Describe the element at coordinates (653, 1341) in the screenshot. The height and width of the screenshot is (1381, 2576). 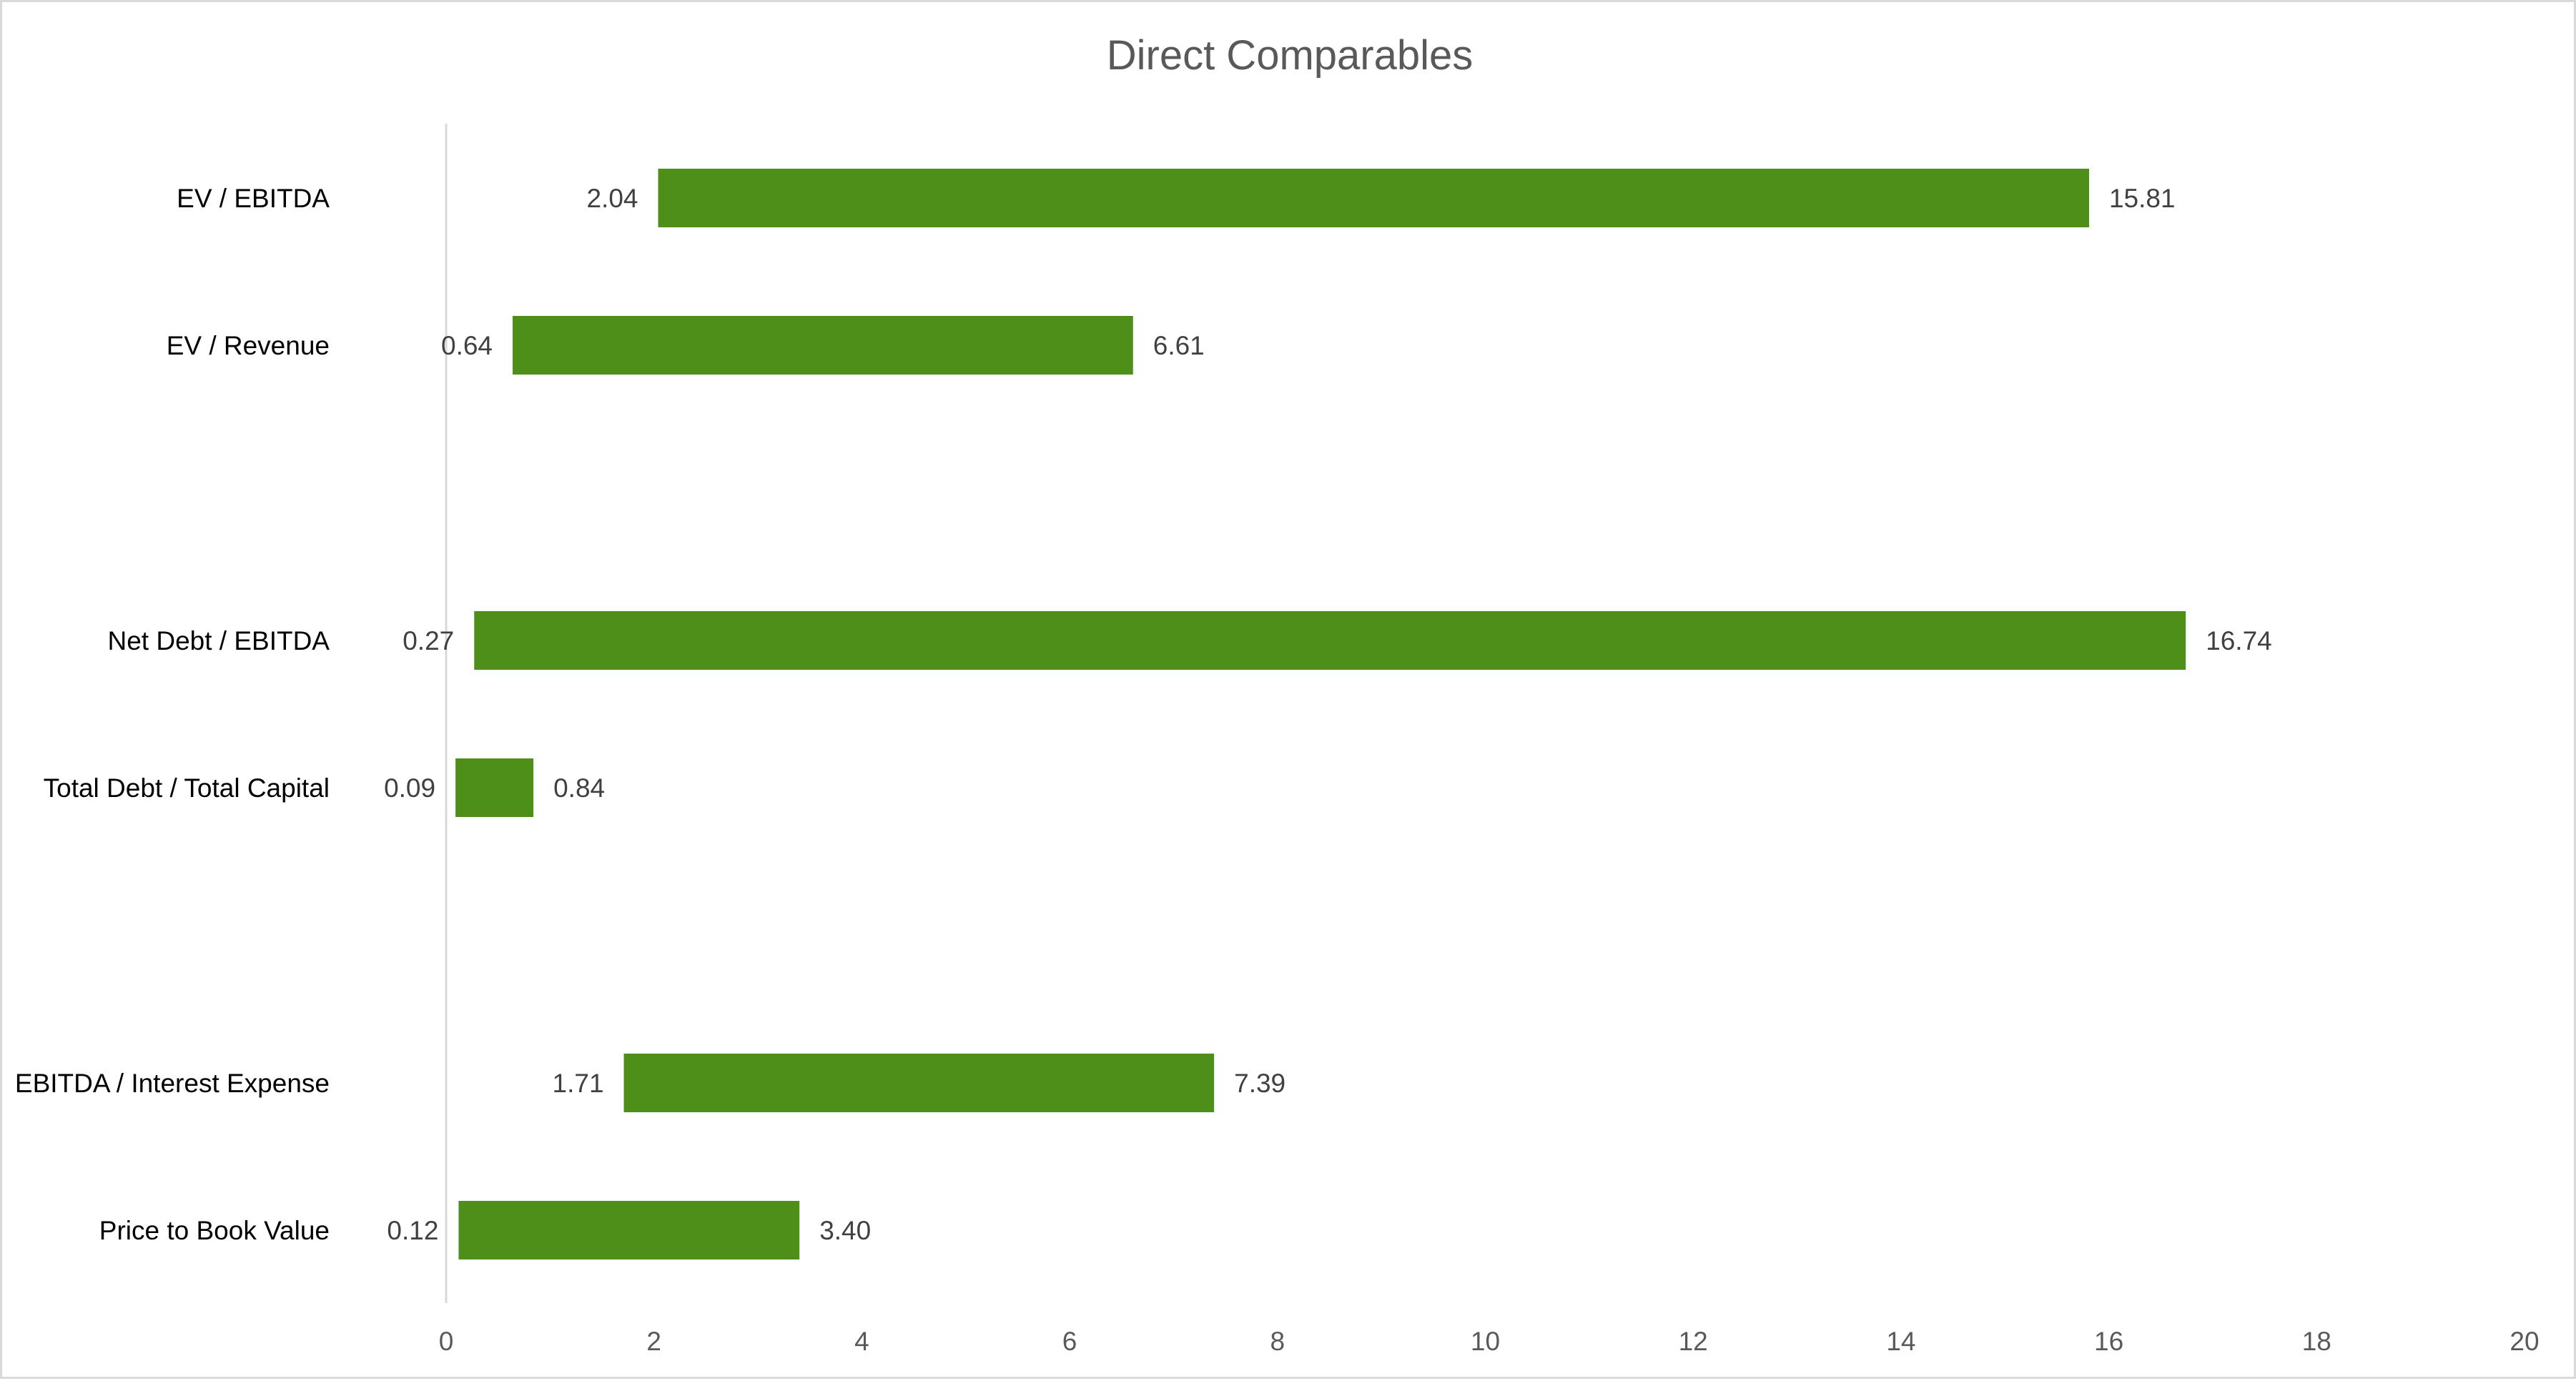
I see `x-tick-label-2: 2` at that location.